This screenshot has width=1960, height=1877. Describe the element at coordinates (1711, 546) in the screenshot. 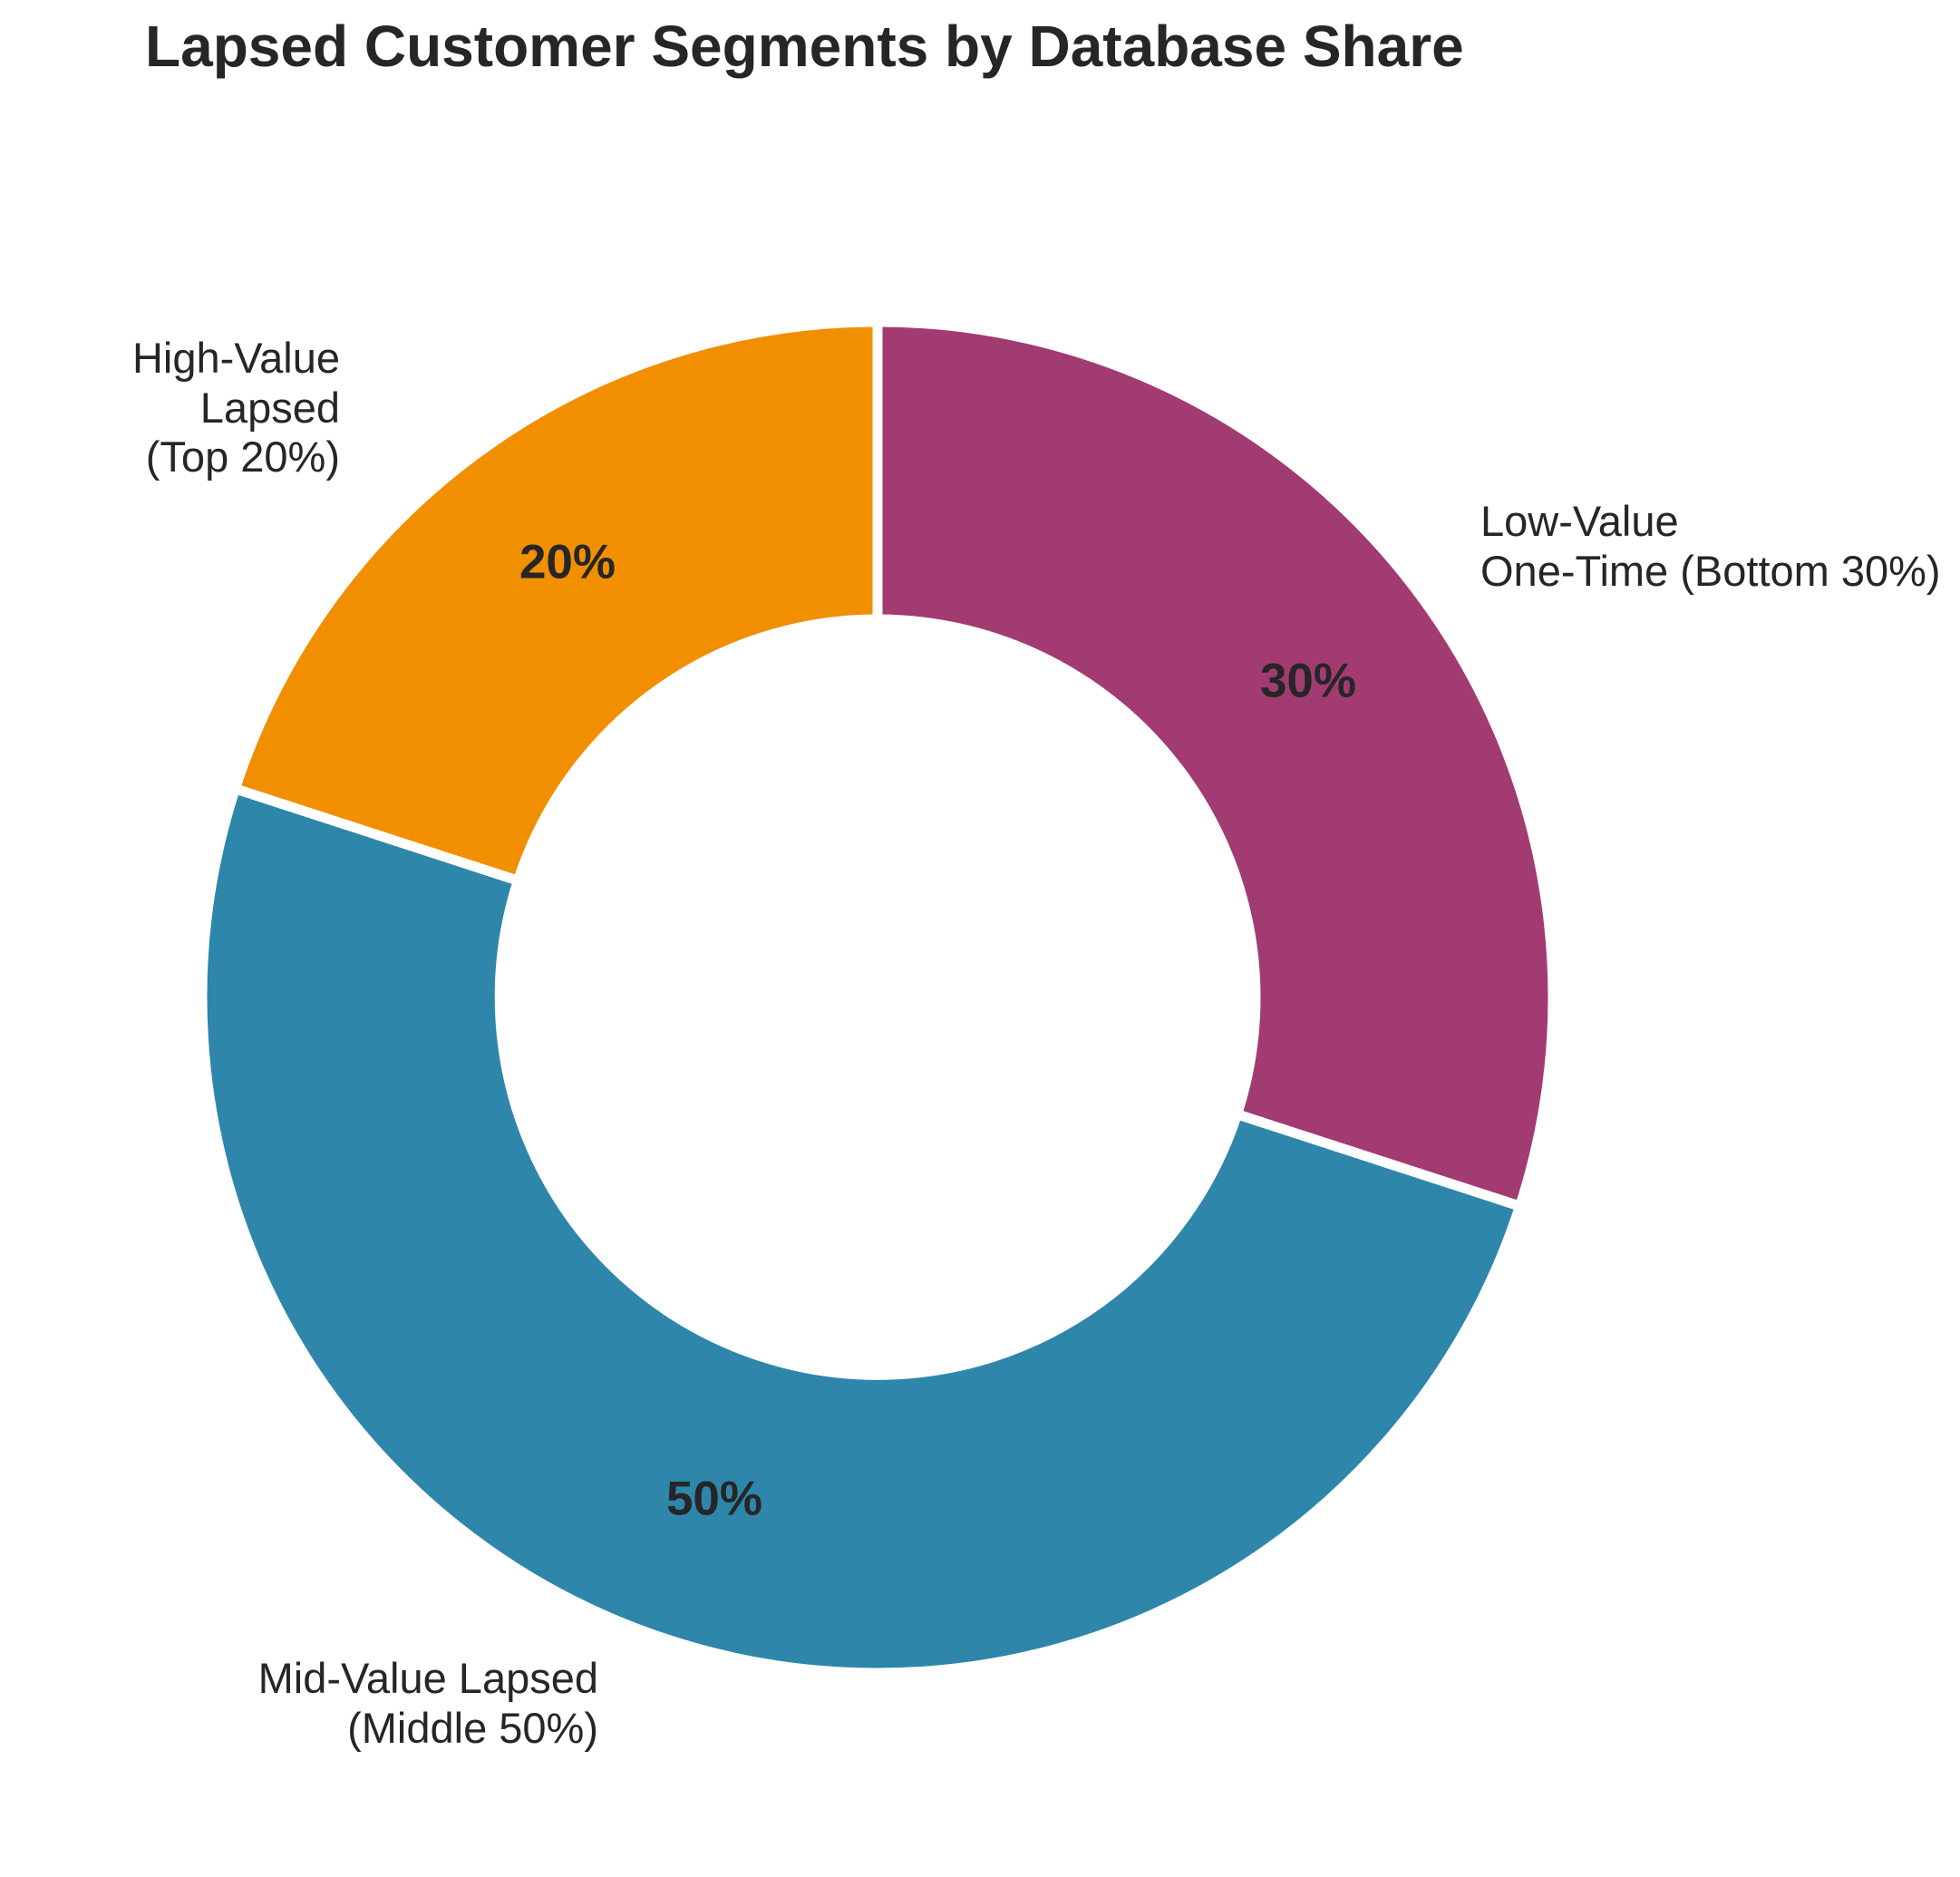

I see `segment-label-low-value-one-time: Low-Value One-Time (Bottom 30%)` at that location.